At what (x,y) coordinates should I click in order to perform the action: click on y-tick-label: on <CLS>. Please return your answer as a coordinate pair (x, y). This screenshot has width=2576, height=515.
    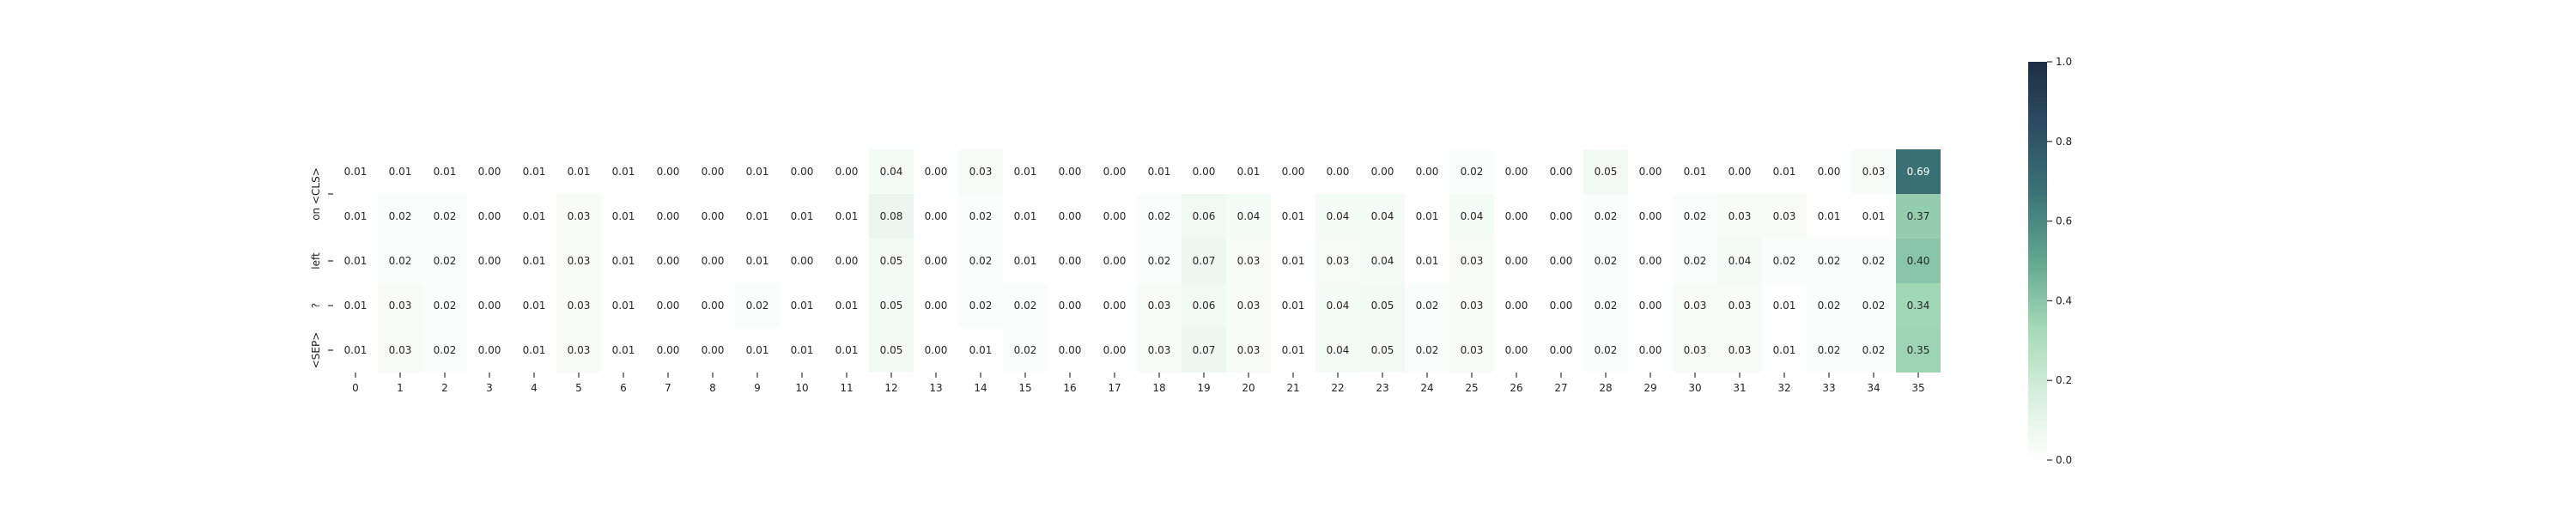
    Looking at the image, I should click on (316, 194).